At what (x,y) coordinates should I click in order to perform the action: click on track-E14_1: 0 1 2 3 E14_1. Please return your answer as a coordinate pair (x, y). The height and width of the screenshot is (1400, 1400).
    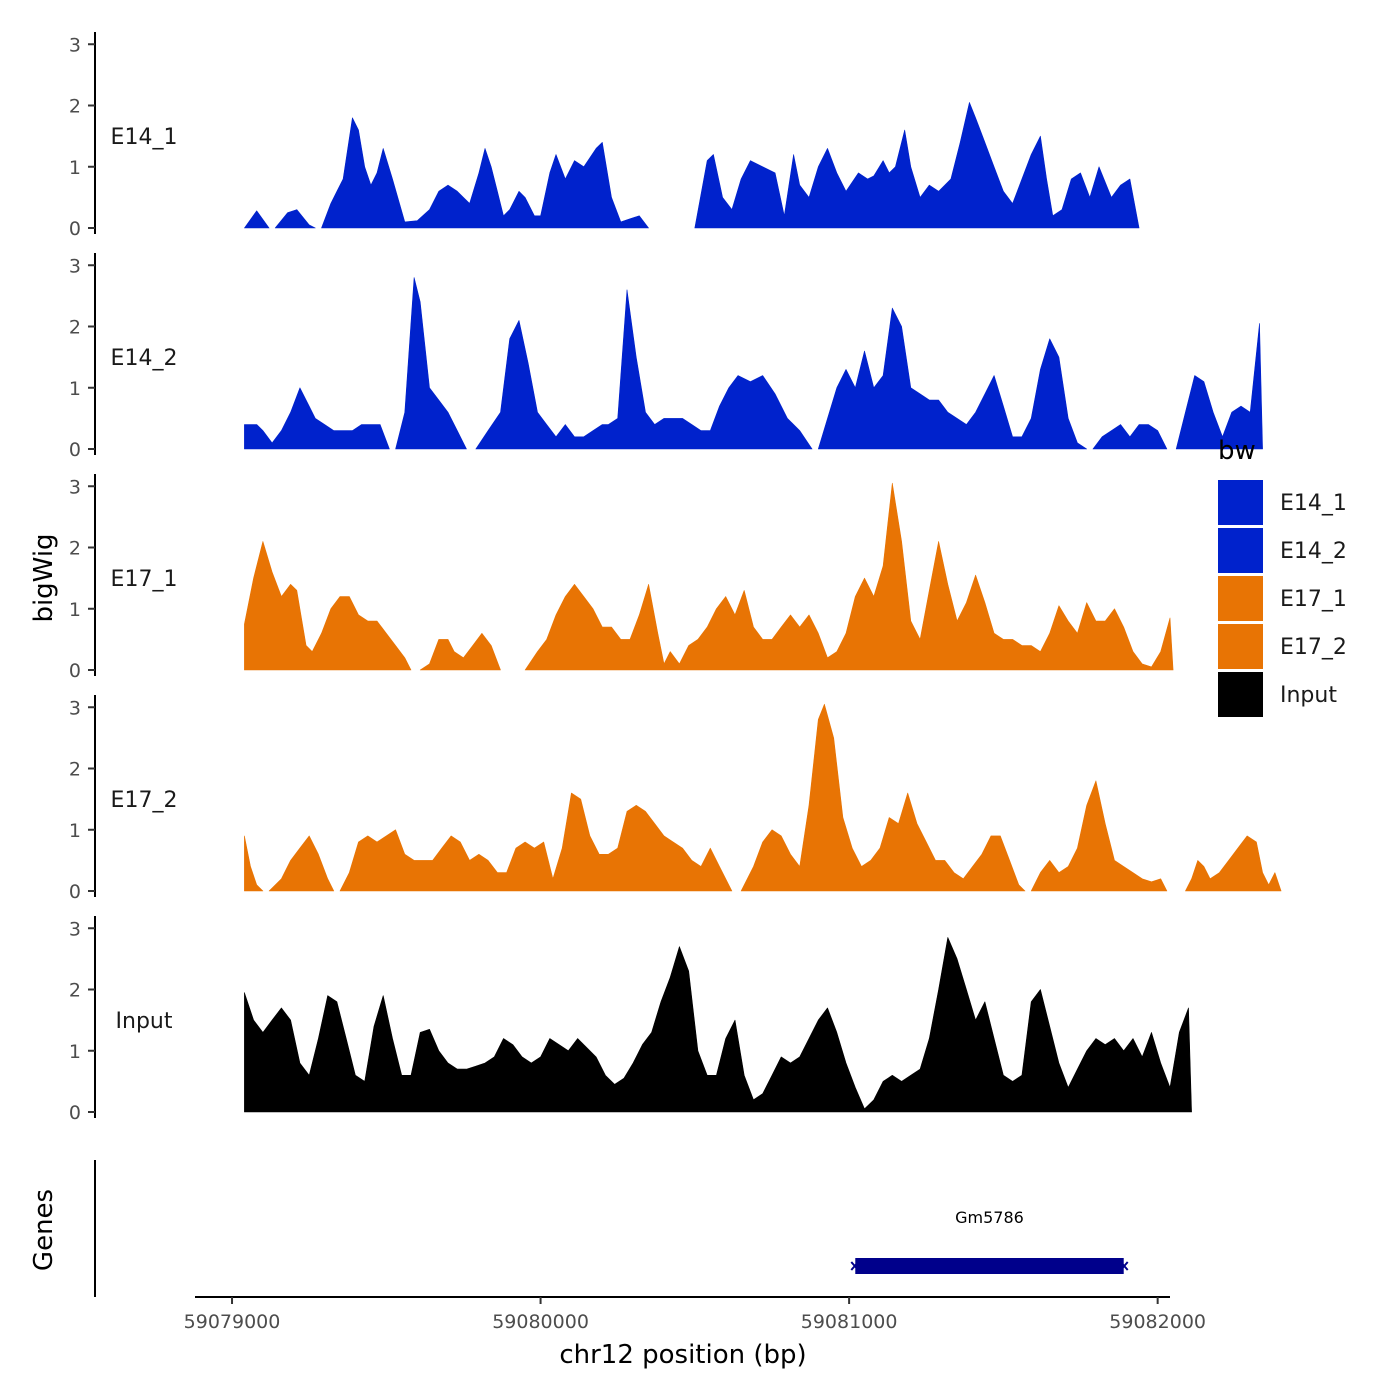
    Looking at the image, I should click on (604, 136).